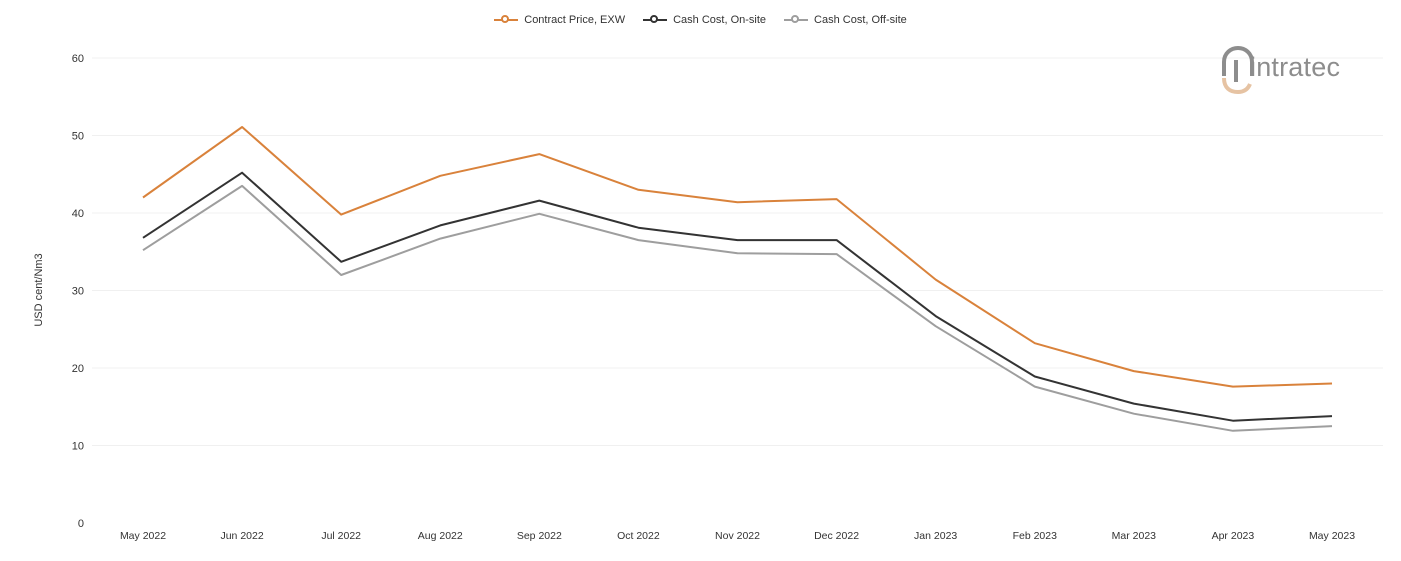  What do you see at coordinates (78, 137) in the screenshot?
I see `y-tick-label: 50` at bounding box center [78, 137].